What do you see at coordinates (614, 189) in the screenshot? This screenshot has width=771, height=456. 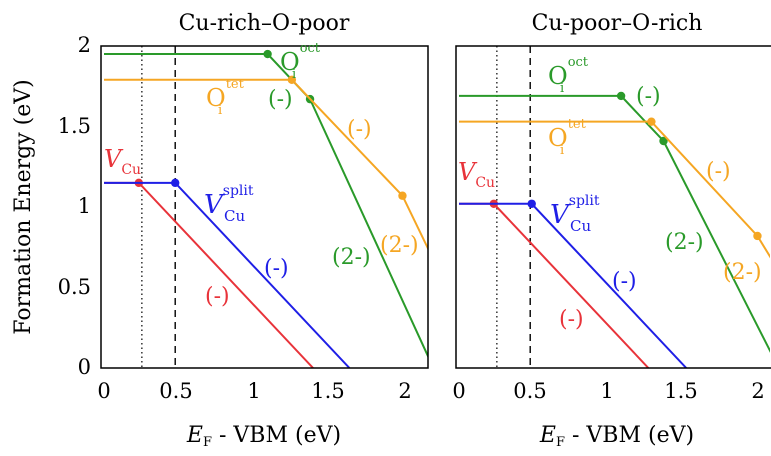 I see `series-line-o-i-tet` at bounding box center [614, 189].